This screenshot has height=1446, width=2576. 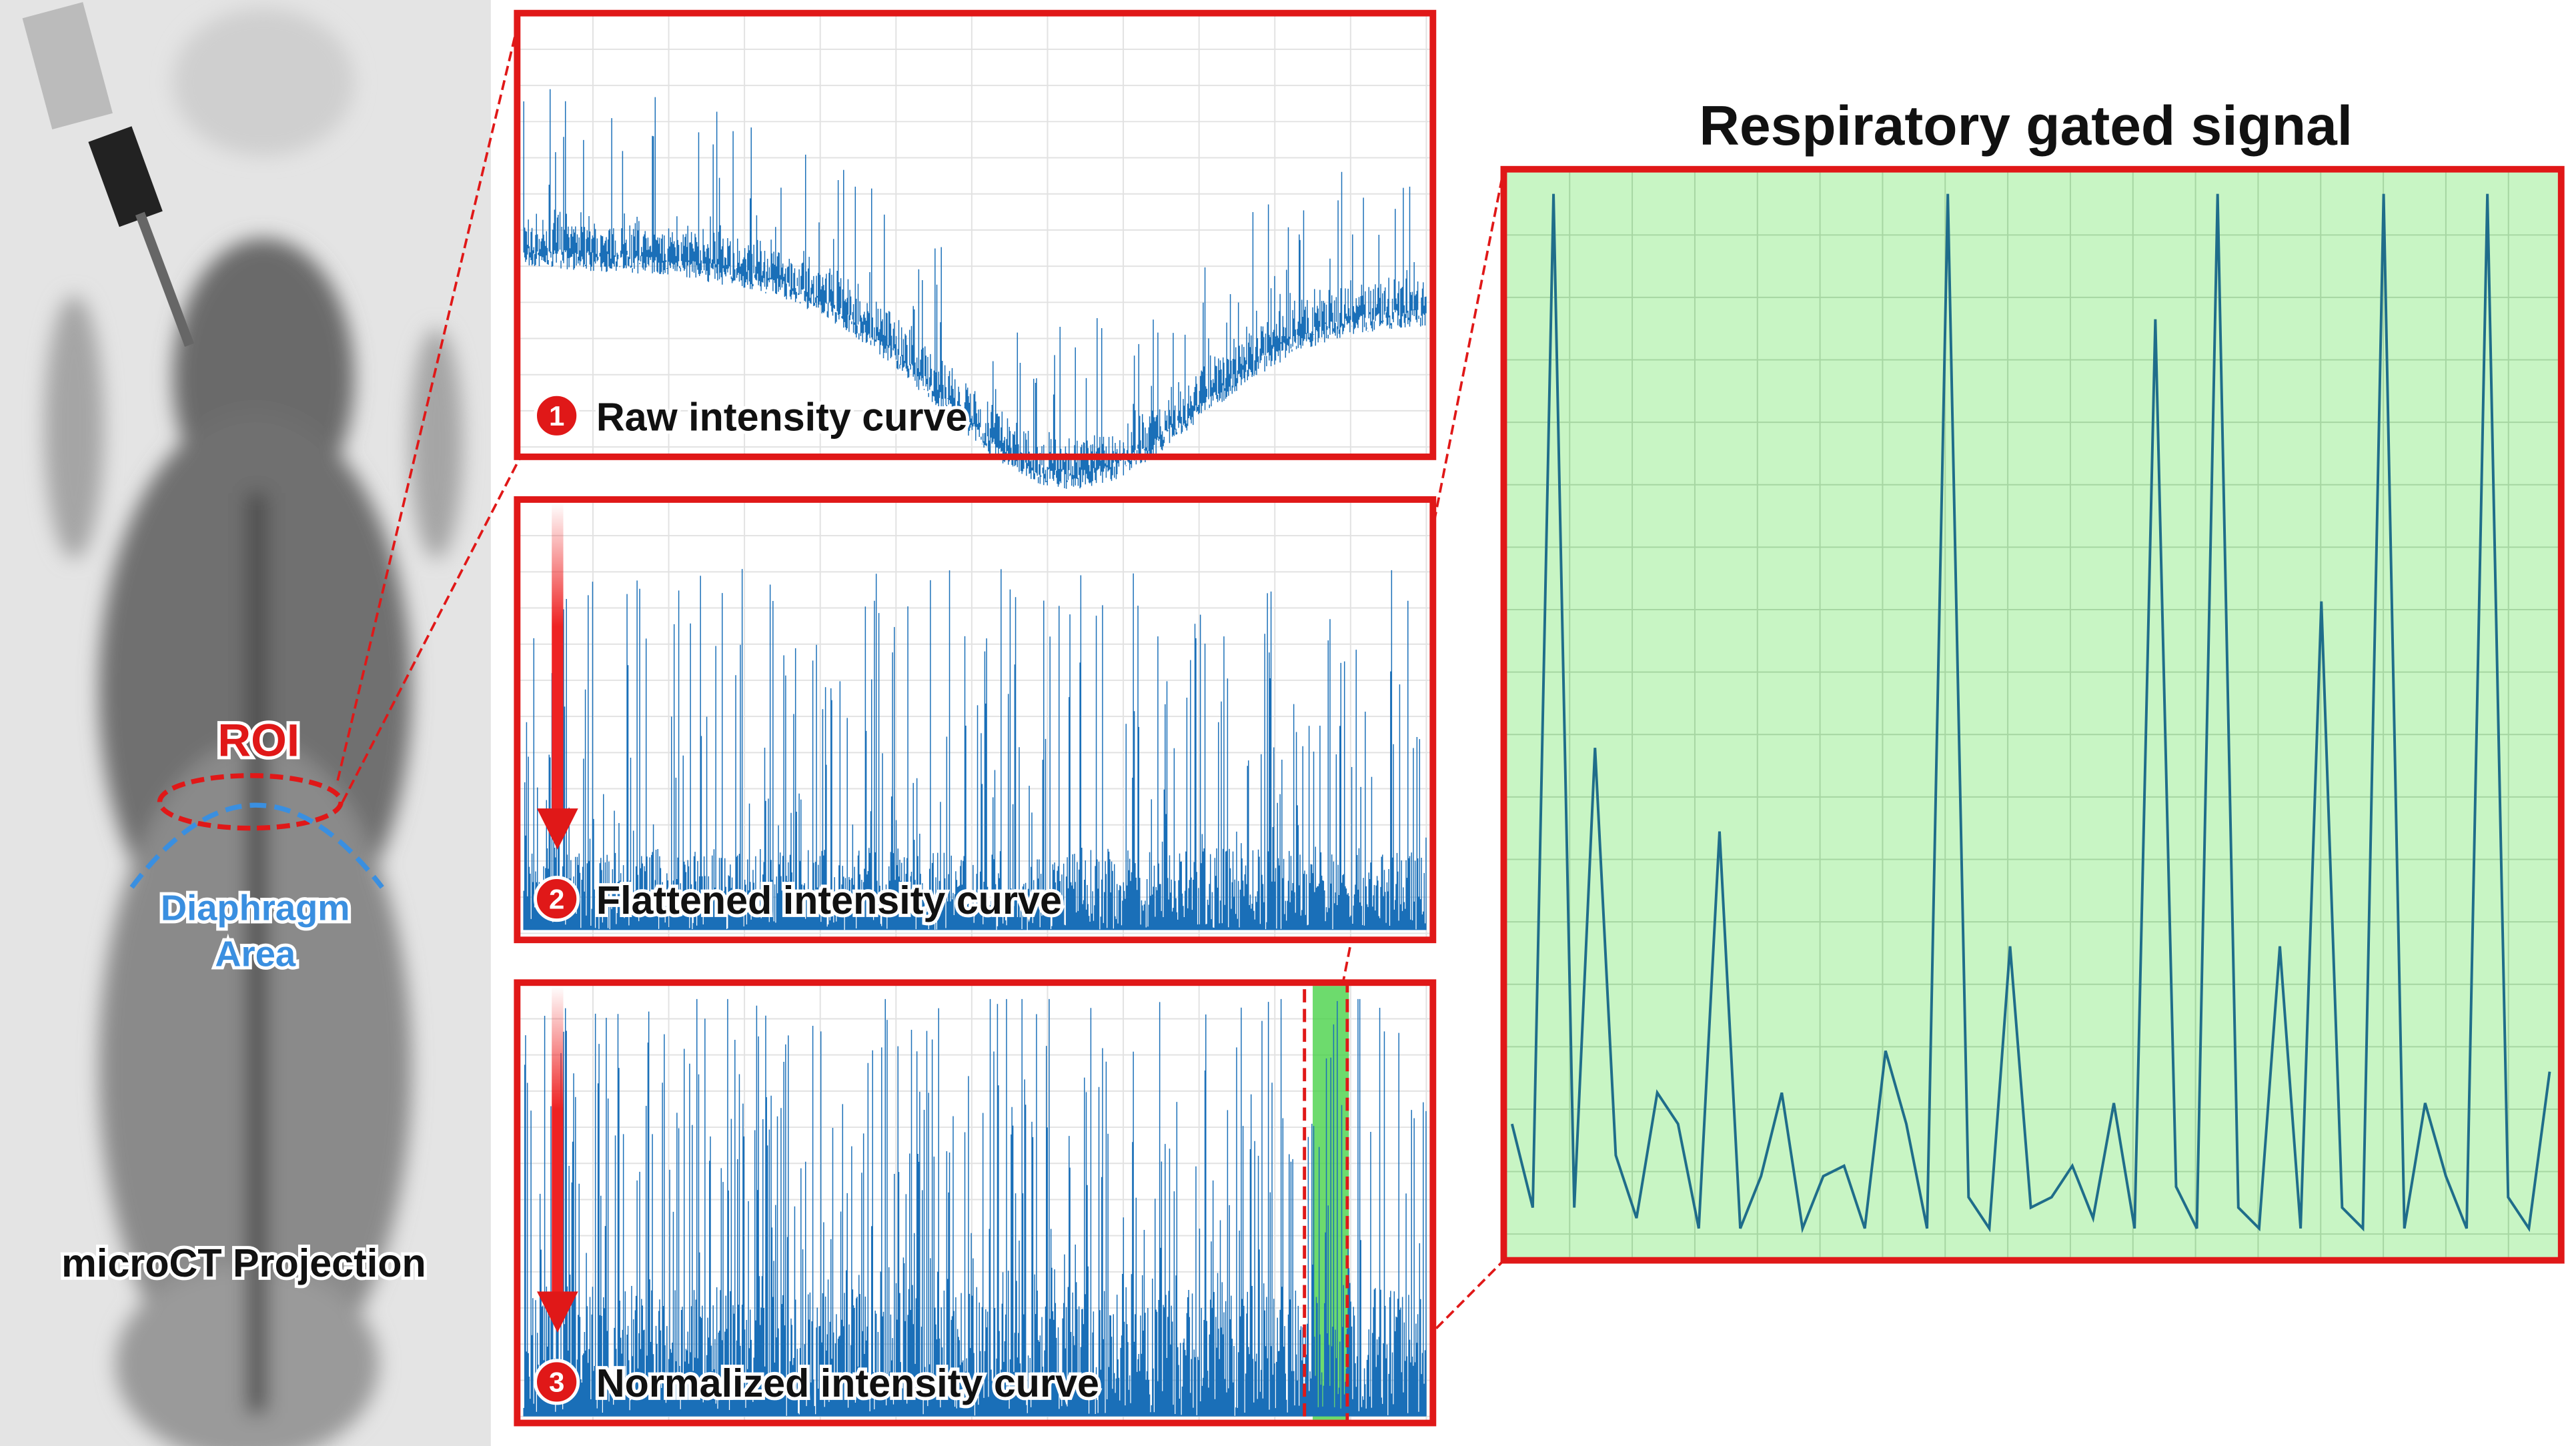 What do you see at coordinates (1326, 1202) in the screenshot?
I see `selection-outline` at bounding box center [1326, 1202].